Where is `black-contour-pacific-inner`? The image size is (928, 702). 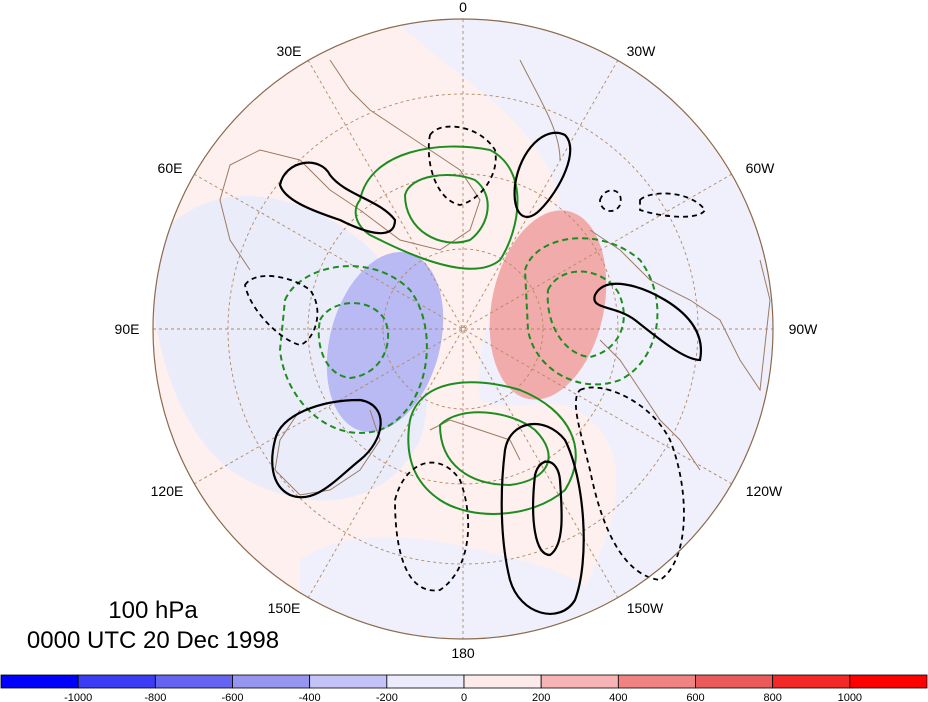 black-contour-pacific-inner is located at coordinates (547, 508).